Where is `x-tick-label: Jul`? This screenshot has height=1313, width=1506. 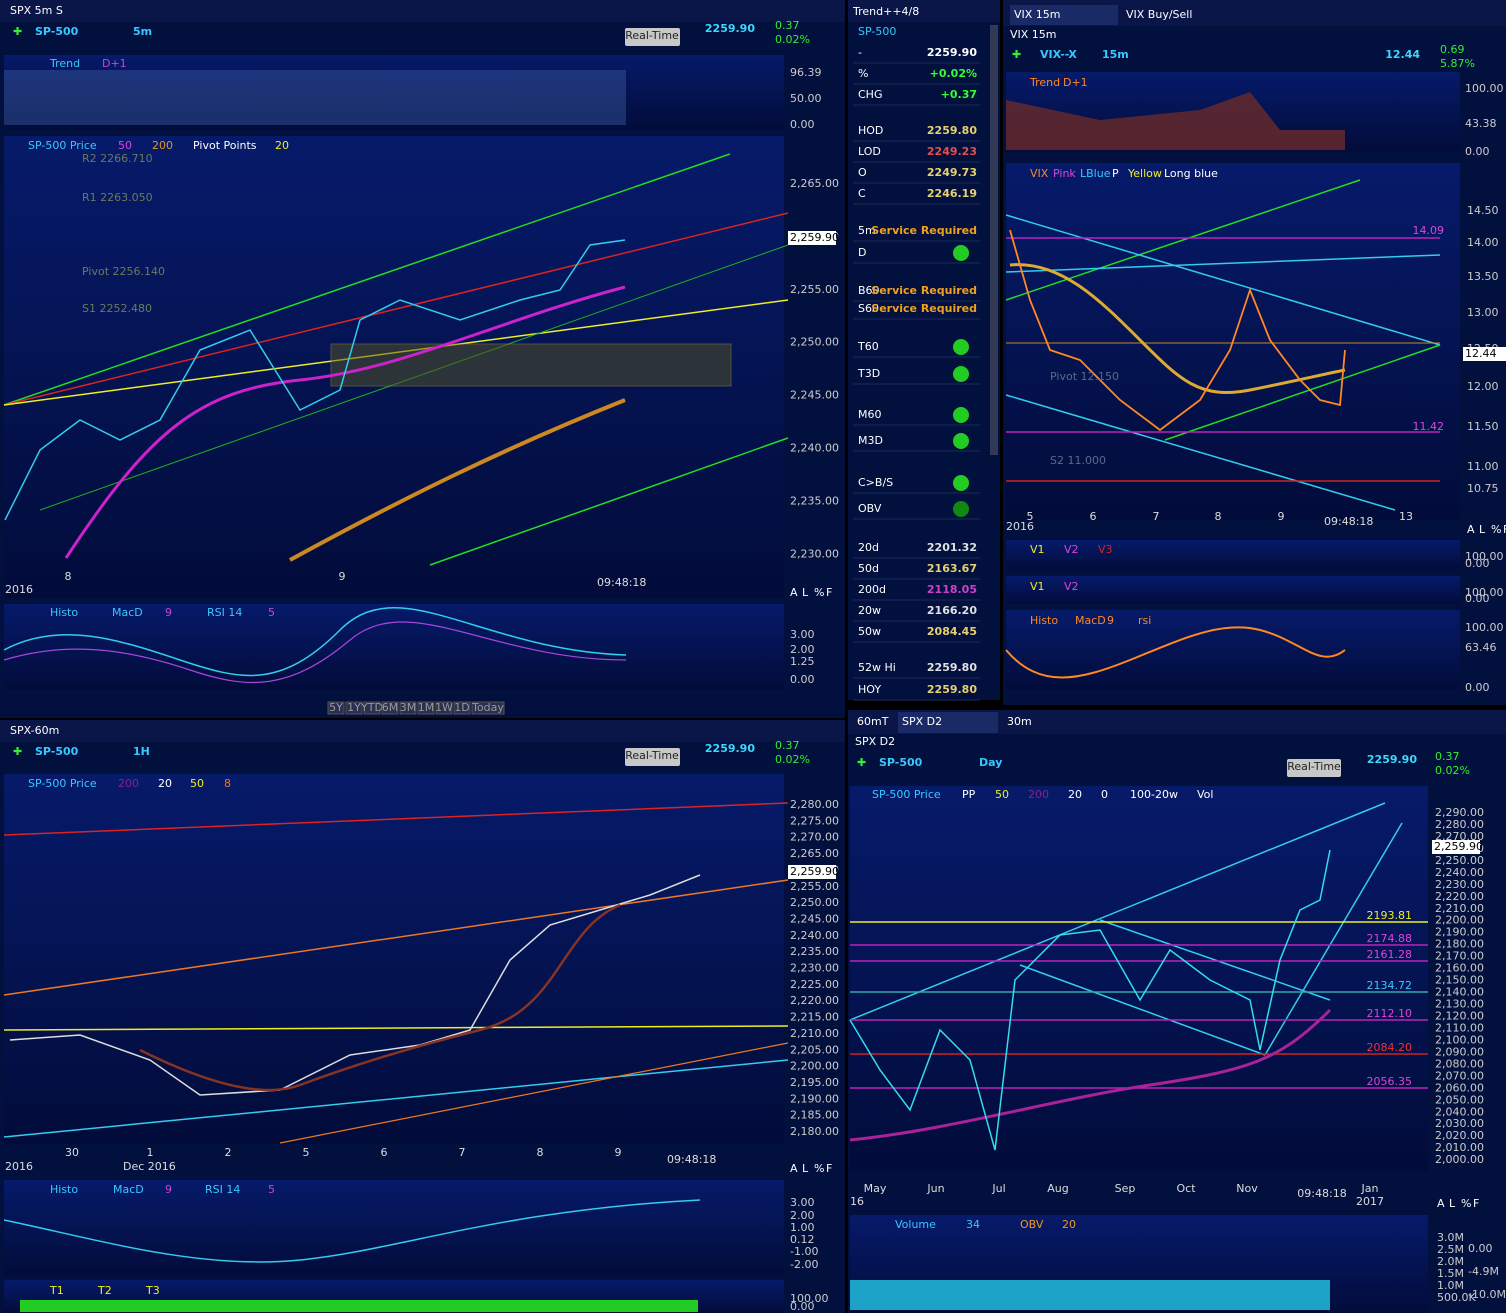 x-tick-label: Jul is located at coordinates (998, 1188).